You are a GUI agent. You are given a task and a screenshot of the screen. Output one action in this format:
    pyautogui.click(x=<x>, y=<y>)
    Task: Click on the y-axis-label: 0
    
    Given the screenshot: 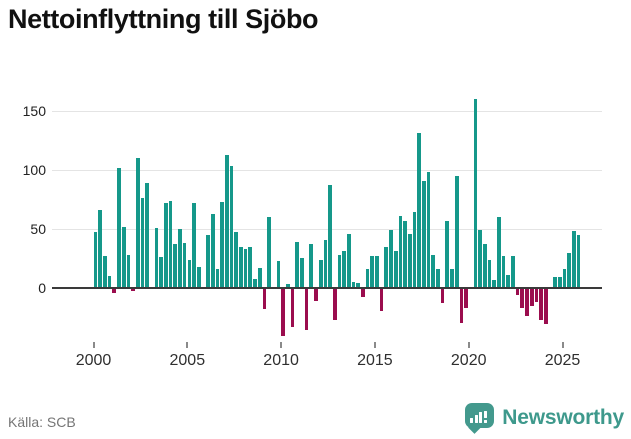 What is the action you would take?
    pyautogui.click(x=42, y=288)
    